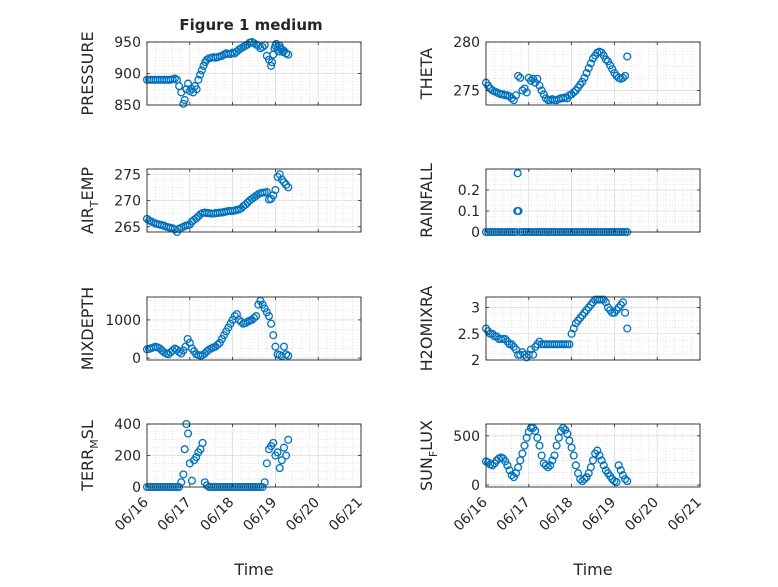  What do you see at coordinates (132, 514) in the screenshot?
I see `x-tick-label: 06/16` at bounding box center [132, 514].